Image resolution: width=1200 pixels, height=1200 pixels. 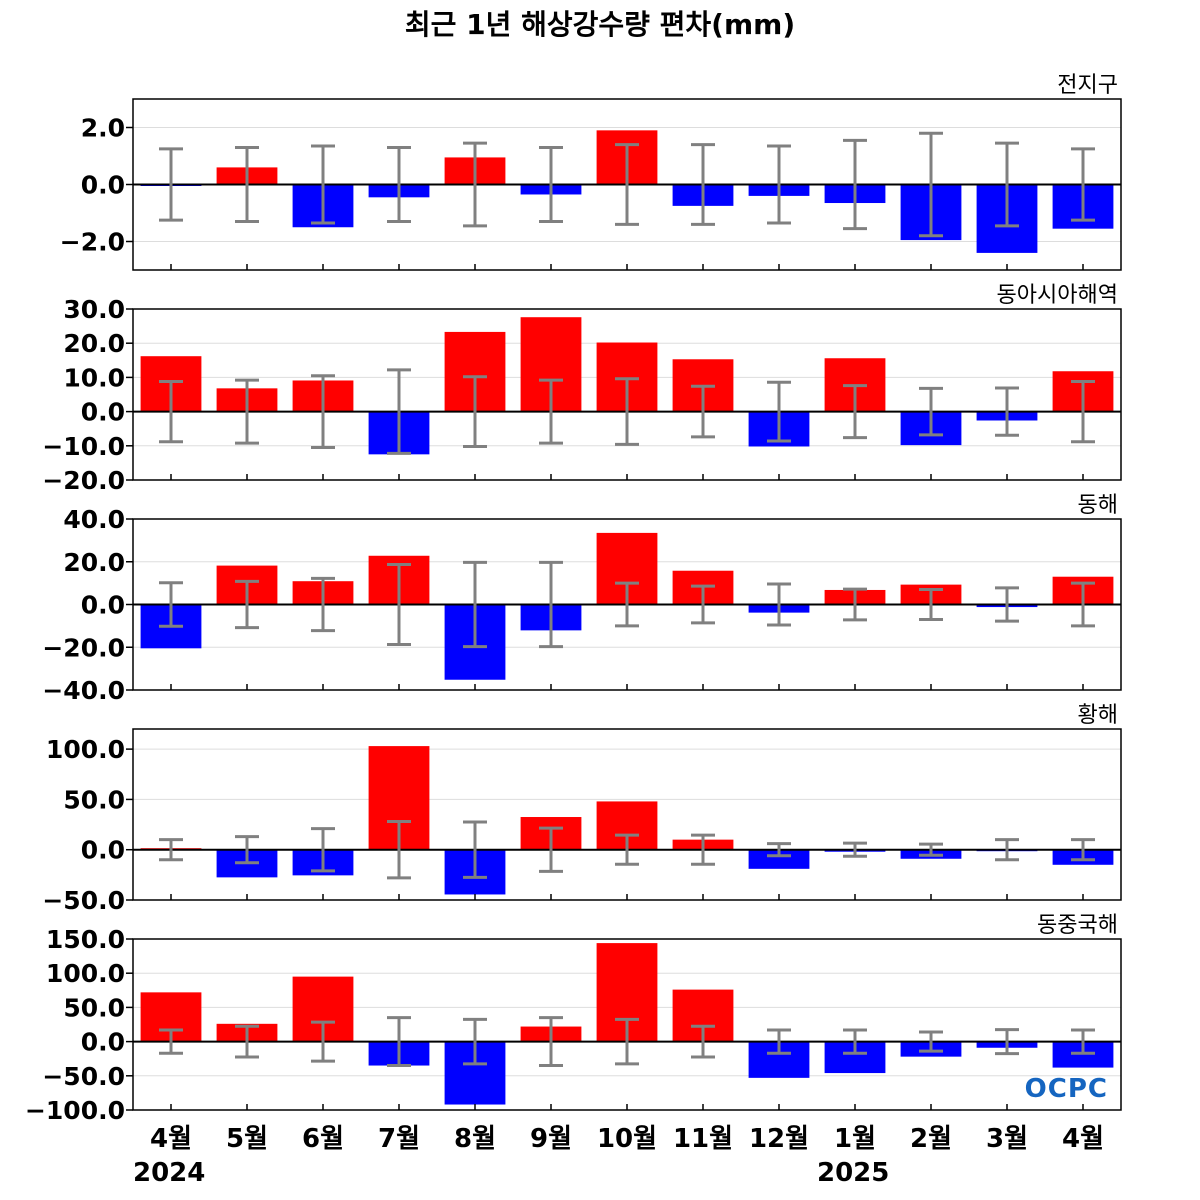 I want to click on x-tick-label: 6월, so click(x=323, y=1139).